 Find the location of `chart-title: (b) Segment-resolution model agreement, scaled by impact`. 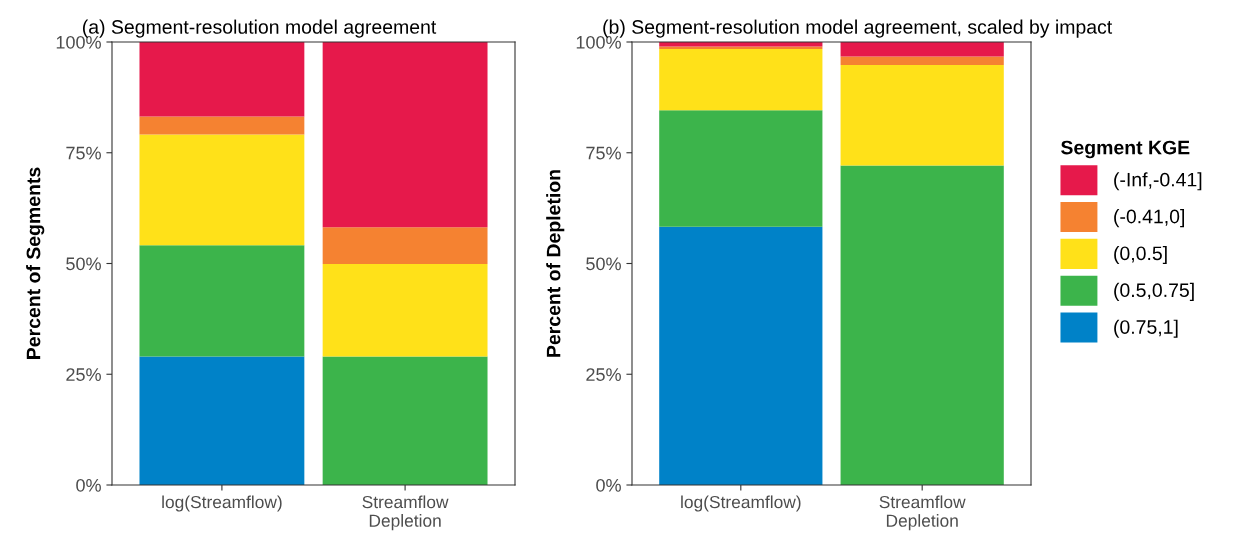

chart-title: (b) Segment-resolution model agreement, scaled by impact is located at coordinates (858, 28).